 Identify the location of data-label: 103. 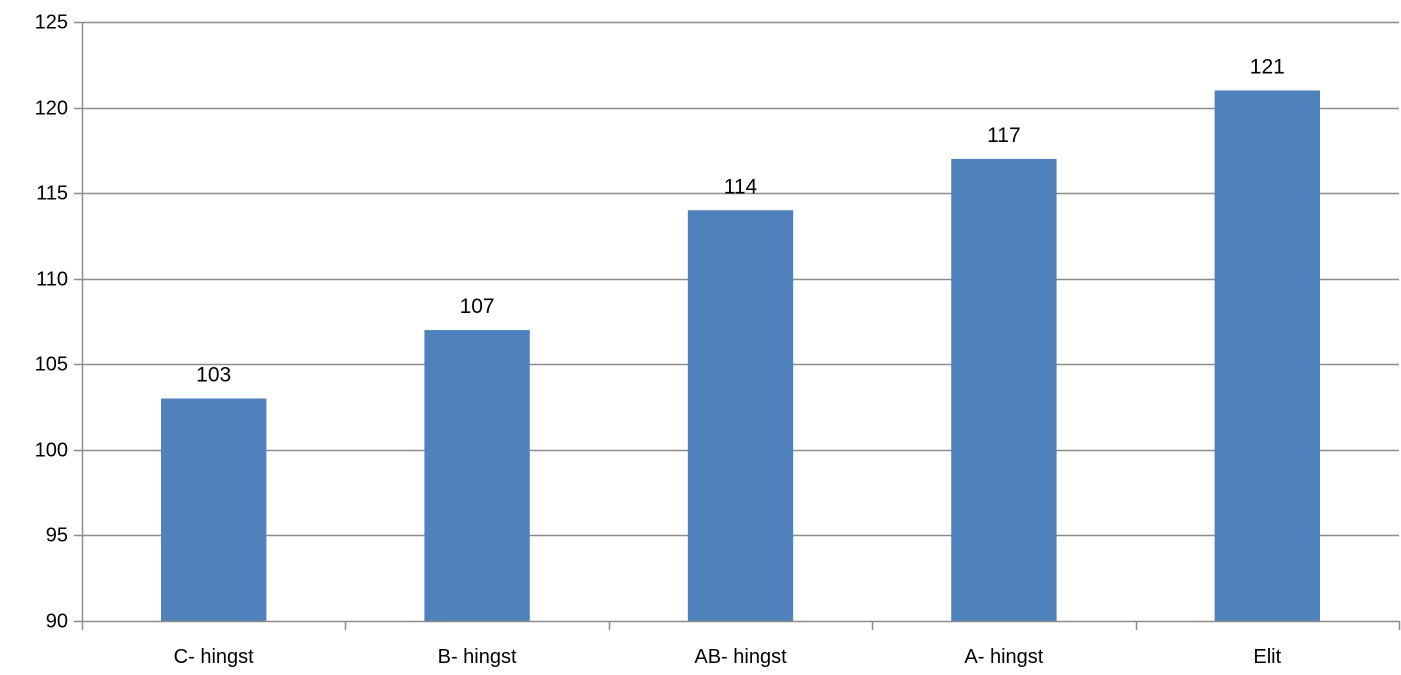
(213, 375).